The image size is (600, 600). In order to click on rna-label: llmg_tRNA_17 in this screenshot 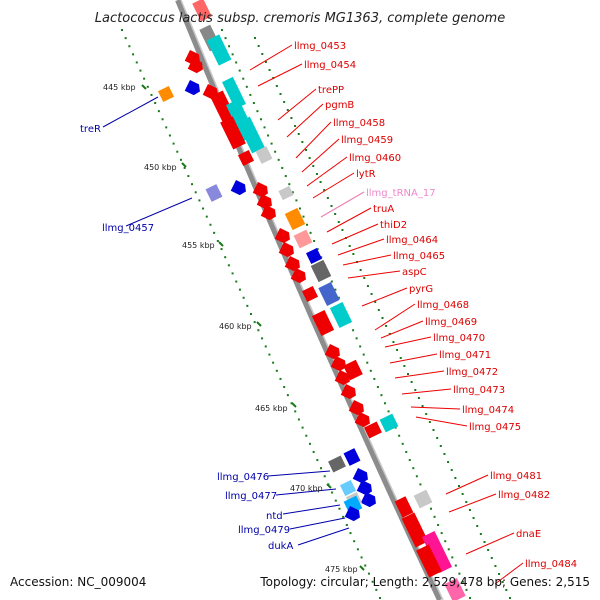, I will do `click(401, 193)`.